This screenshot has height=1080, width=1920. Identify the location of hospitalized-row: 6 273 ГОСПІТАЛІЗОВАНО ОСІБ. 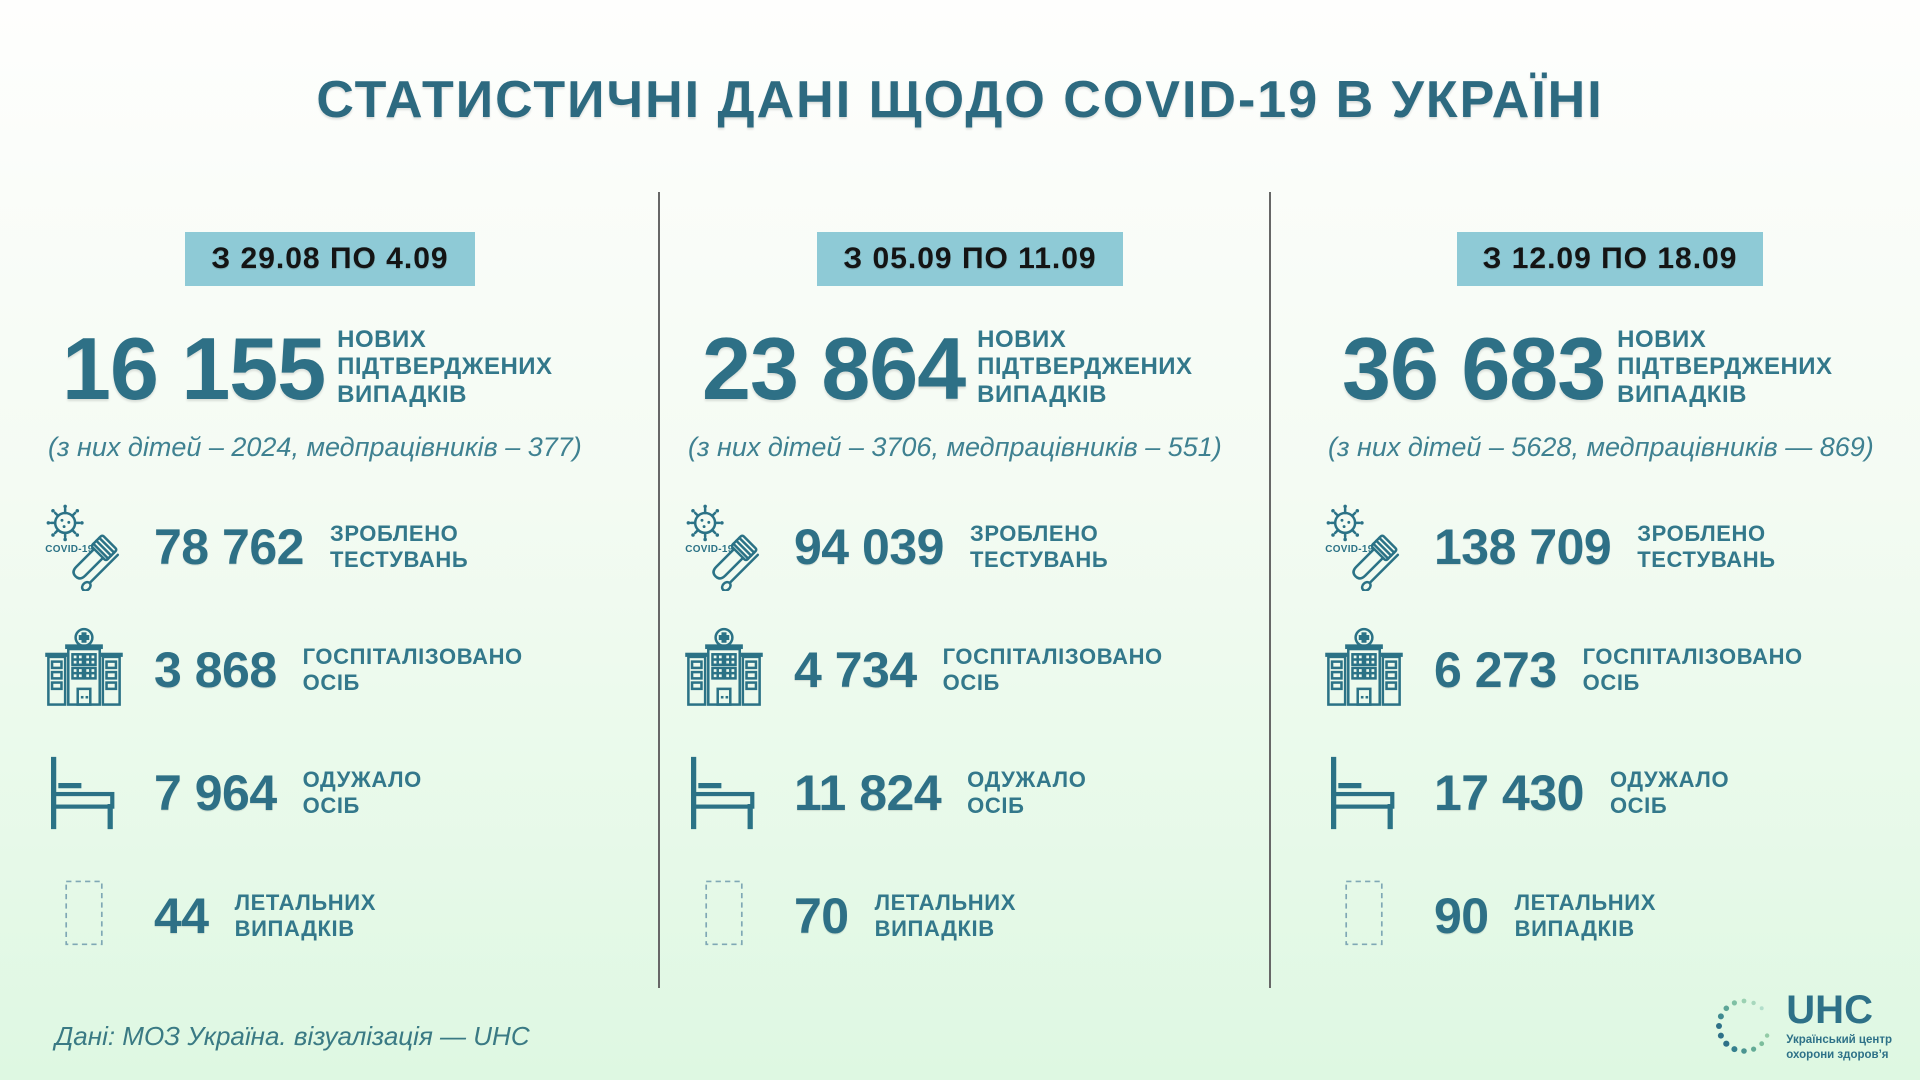
(1610, 670).